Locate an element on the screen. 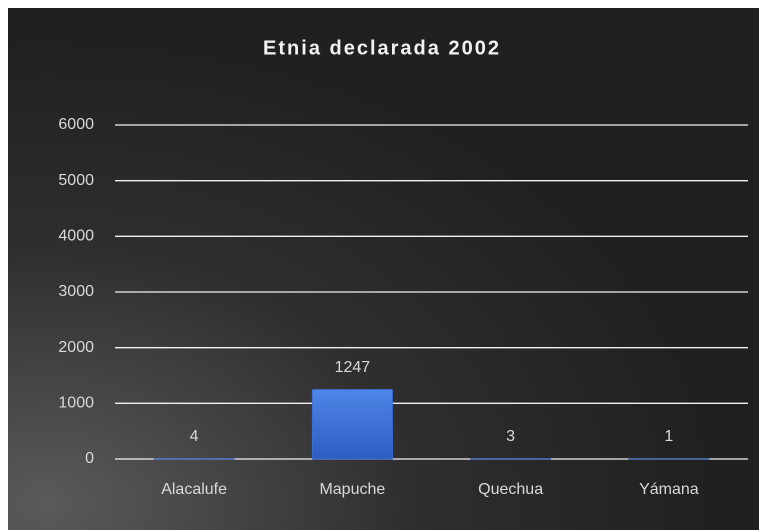  y-tick-label: 2000 is located at coordinates (76, 347).